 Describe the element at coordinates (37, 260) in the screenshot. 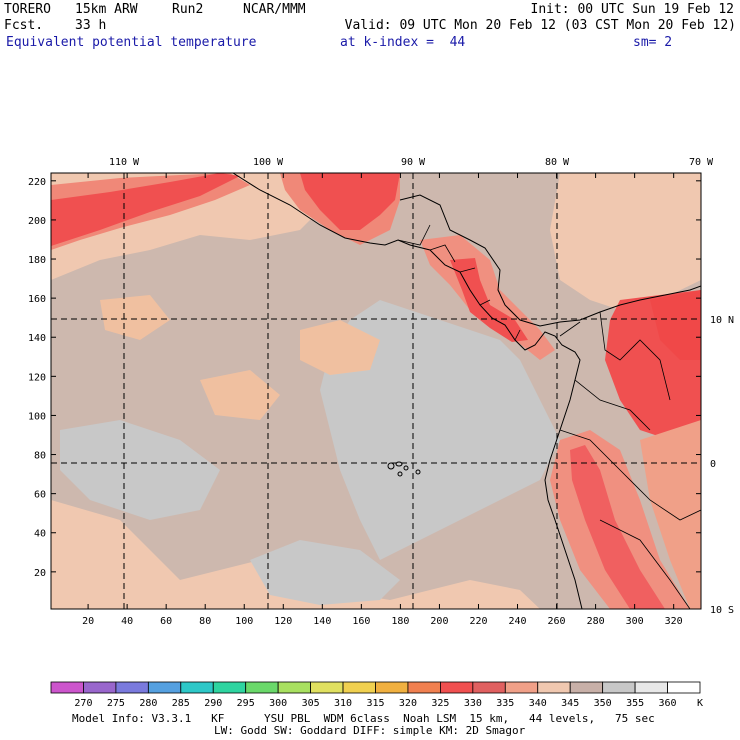

I see `left-tick-label: 180` at that location.